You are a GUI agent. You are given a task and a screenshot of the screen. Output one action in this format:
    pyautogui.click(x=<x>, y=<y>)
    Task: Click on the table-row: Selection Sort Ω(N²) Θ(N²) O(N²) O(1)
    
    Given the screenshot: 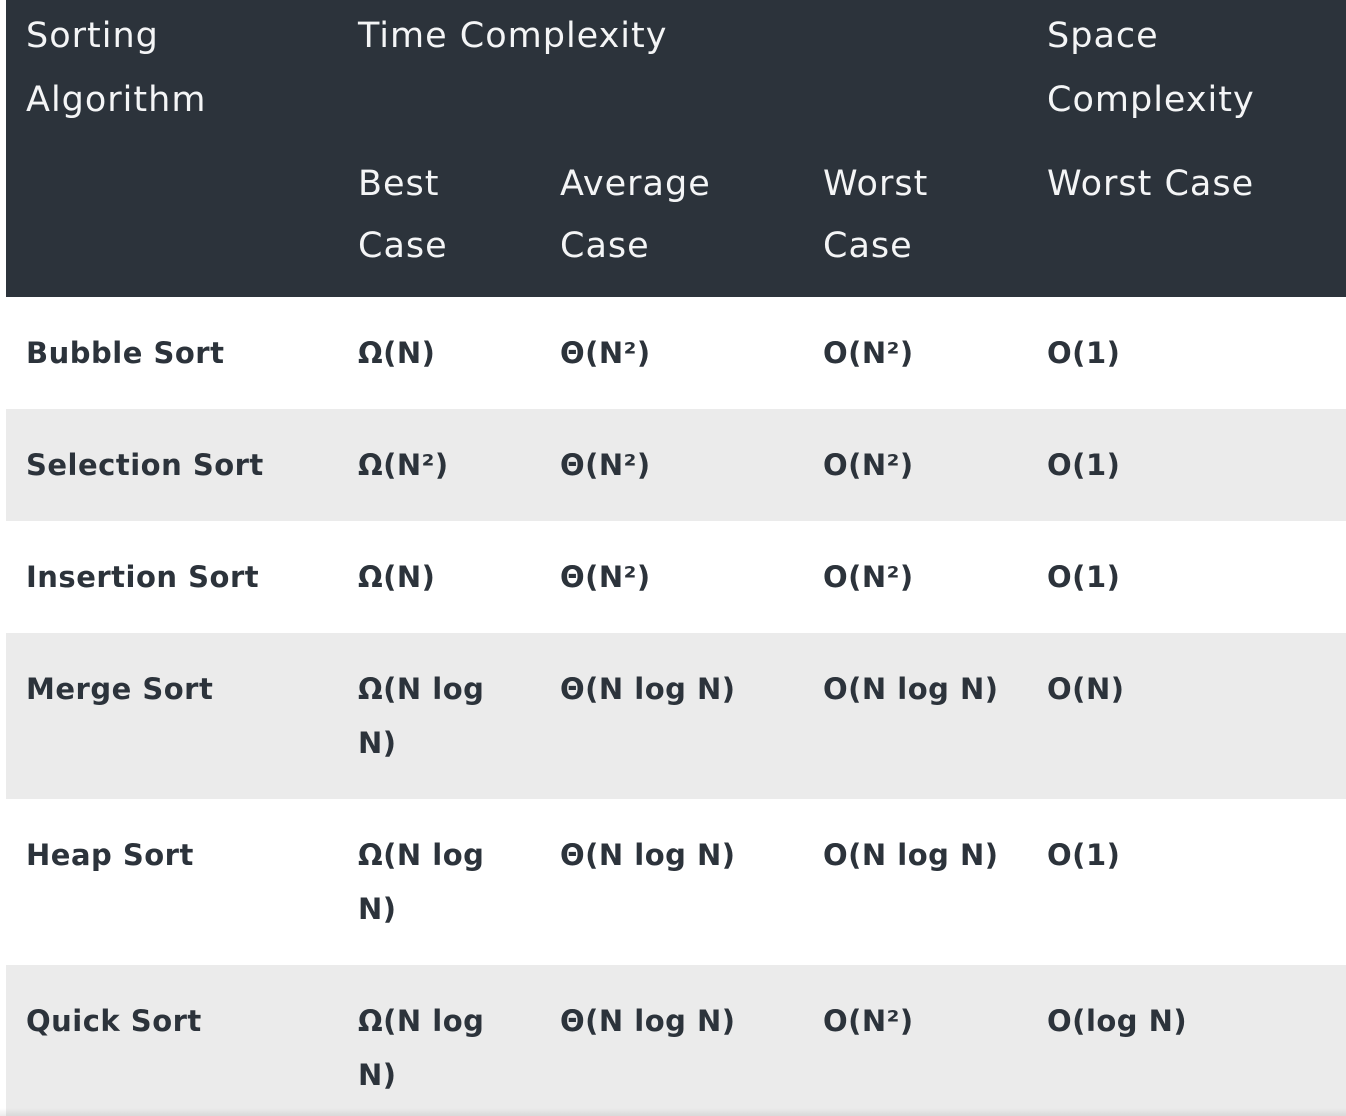 What is the action you would take?
    pyautogui.click(x=676, y=465)
    